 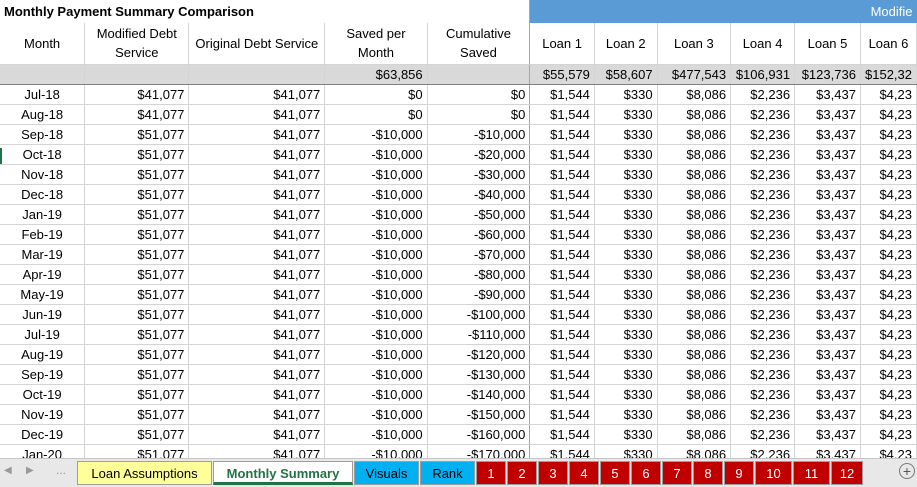 What do you see at coordinates (43, 314) in the screenshot?
I see `cell-month: Jun-19` at bounding box center [43, 314].